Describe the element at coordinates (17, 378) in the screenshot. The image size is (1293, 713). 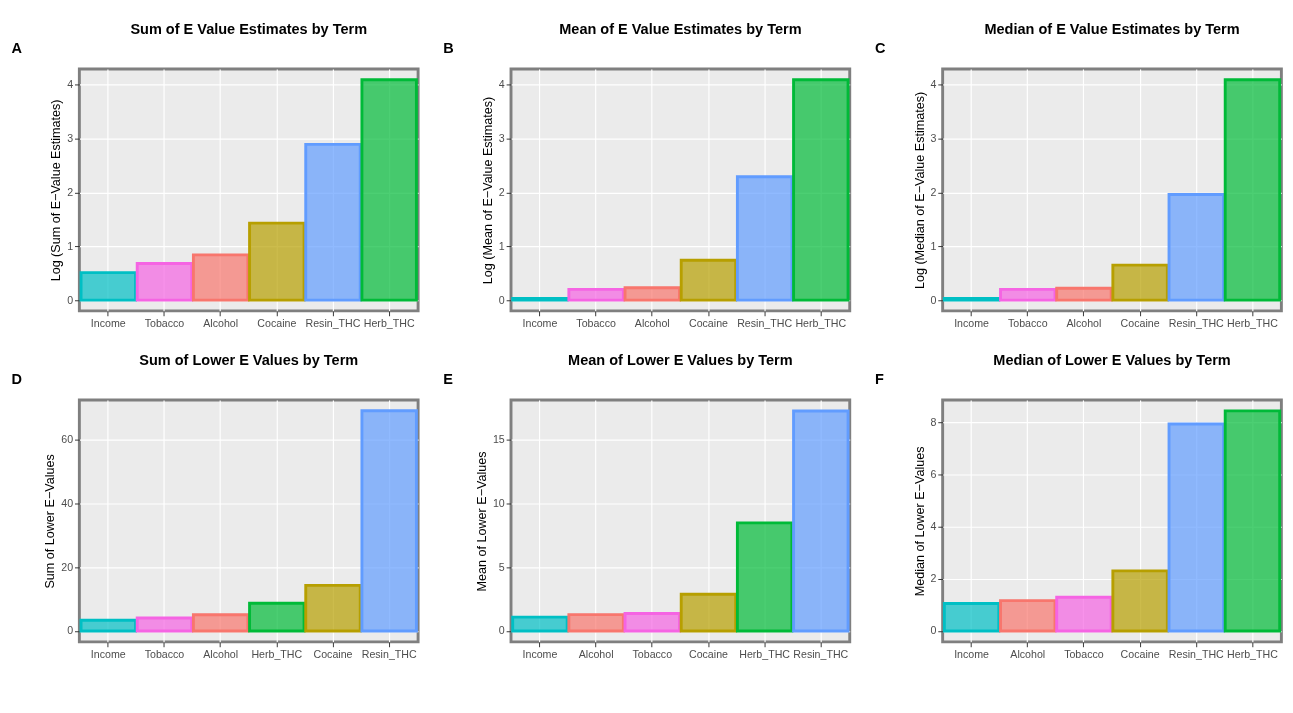
I see `text: D` at that location.